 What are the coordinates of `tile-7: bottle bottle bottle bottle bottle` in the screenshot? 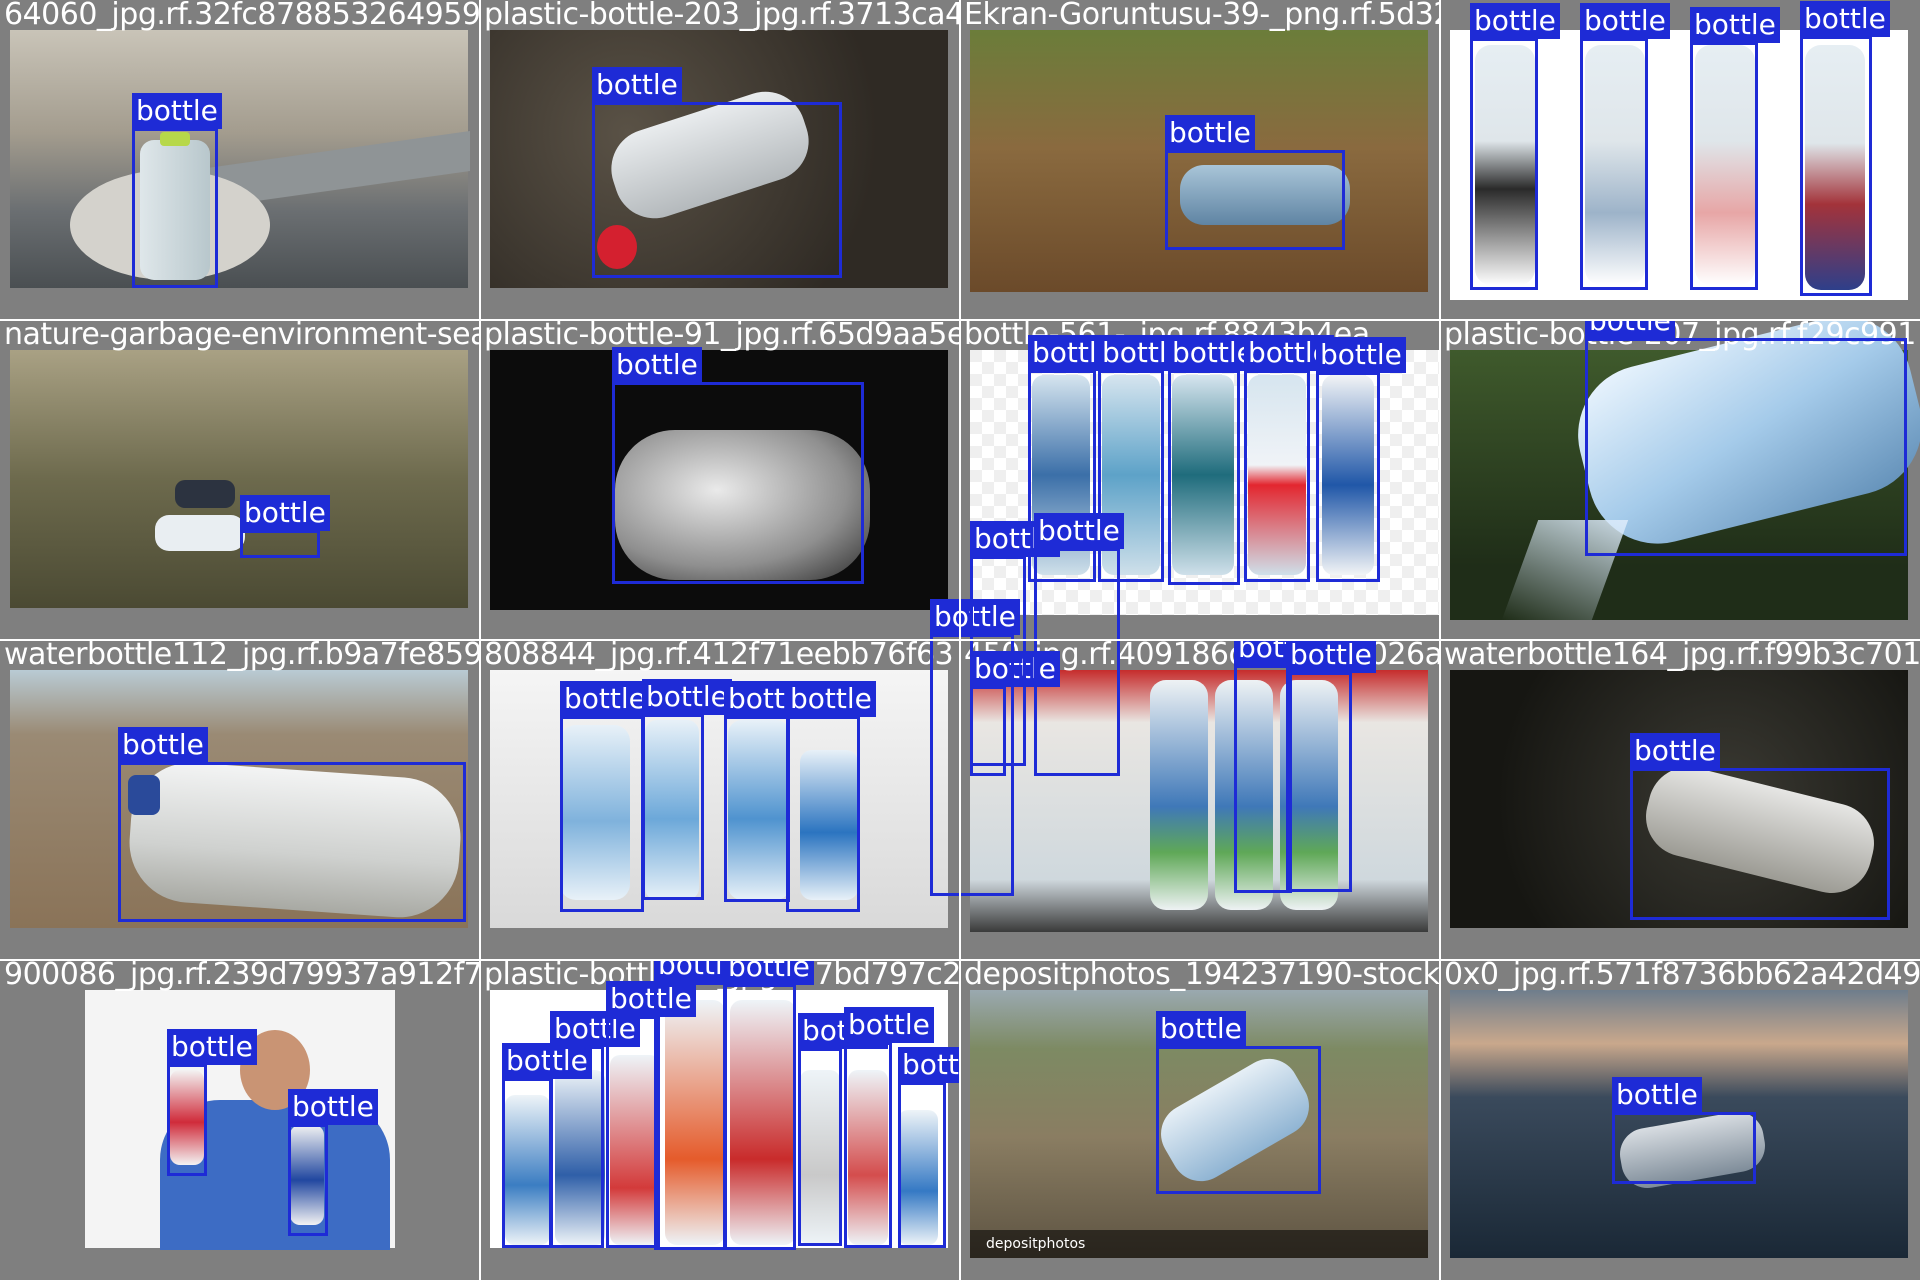 It's located at (1200, 480).